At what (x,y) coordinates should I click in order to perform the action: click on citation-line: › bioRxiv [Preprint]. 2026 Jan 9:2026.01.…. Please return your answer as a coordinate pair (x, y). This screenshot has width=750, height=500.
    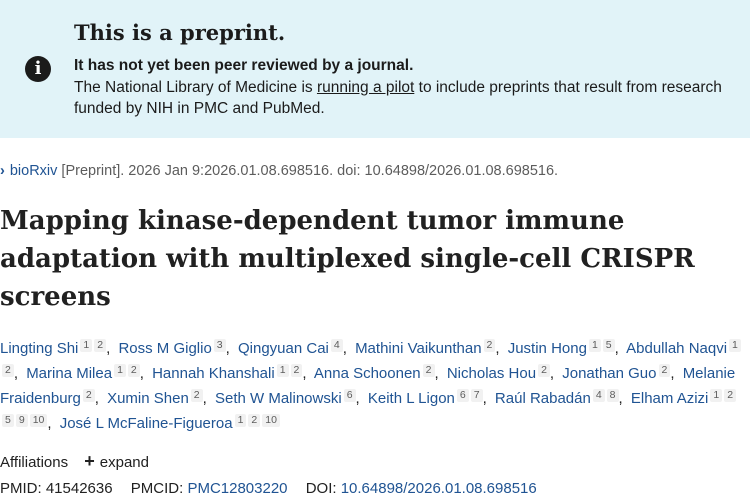
    Looking at the image, I should click on (279, 171).